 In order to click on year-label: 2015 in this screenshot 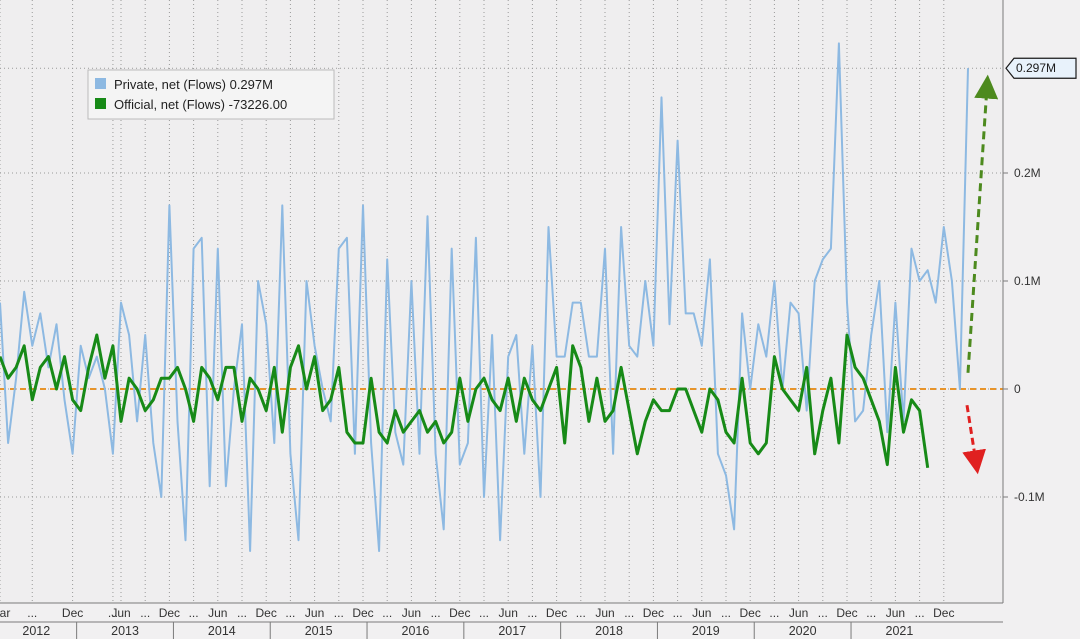, I will do `click(319, 631)`.